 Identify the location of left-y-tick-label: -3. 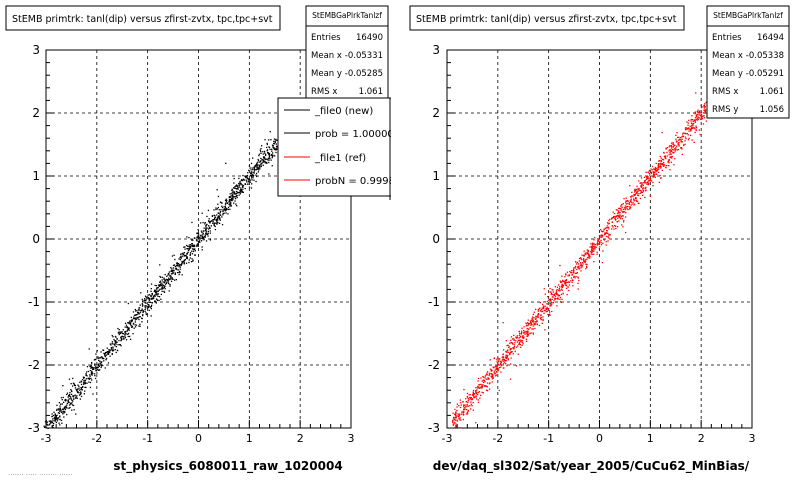
(34, 428).